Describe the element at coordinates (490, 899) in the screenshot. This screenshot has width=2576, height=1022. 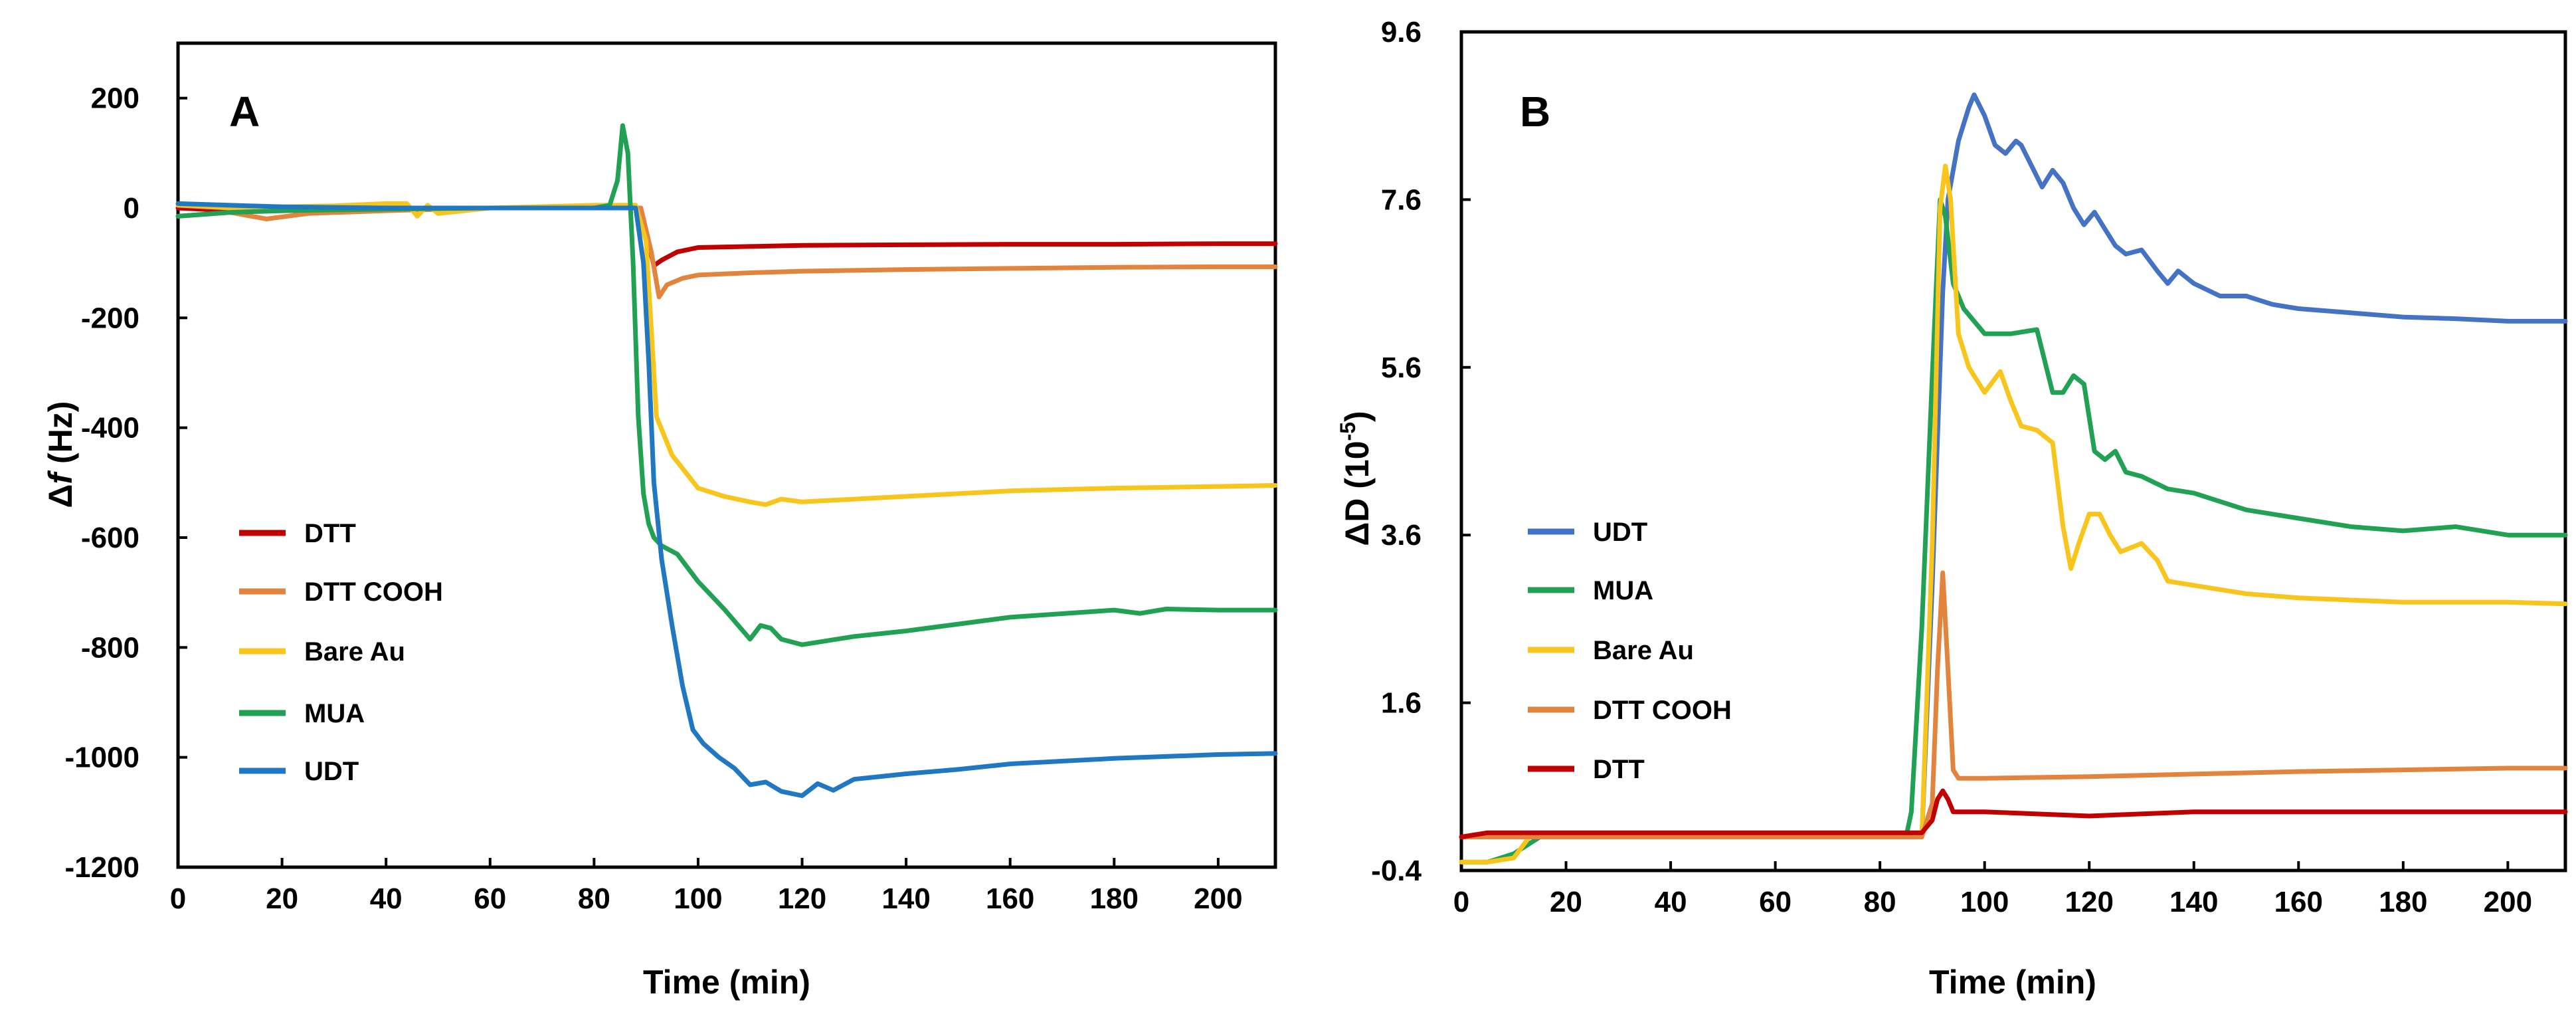
I see `panel-a-x-tick-label: 60` at that location.